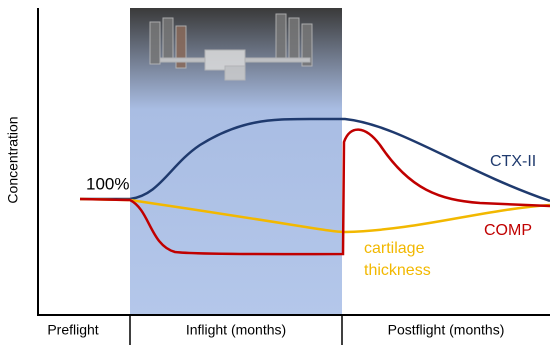  Describe the element at coordinates (231, 47) in the screenshot. I see `space-station` at that location.